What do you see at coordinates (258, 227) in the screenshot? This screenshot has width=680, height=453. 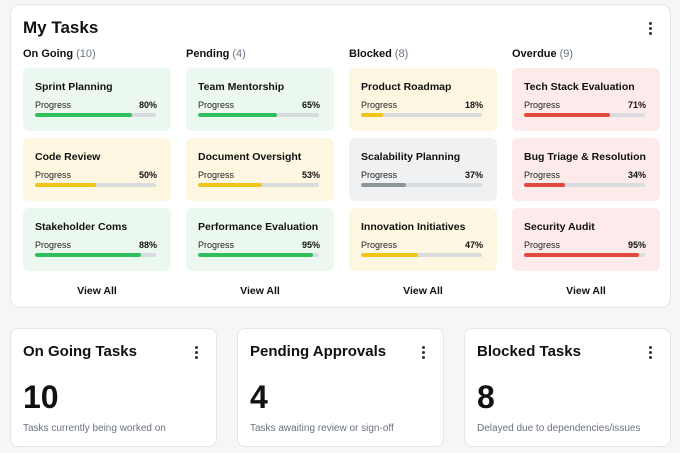 I see `task-title: Performance Evaluation` at bounding box center [258, 227].